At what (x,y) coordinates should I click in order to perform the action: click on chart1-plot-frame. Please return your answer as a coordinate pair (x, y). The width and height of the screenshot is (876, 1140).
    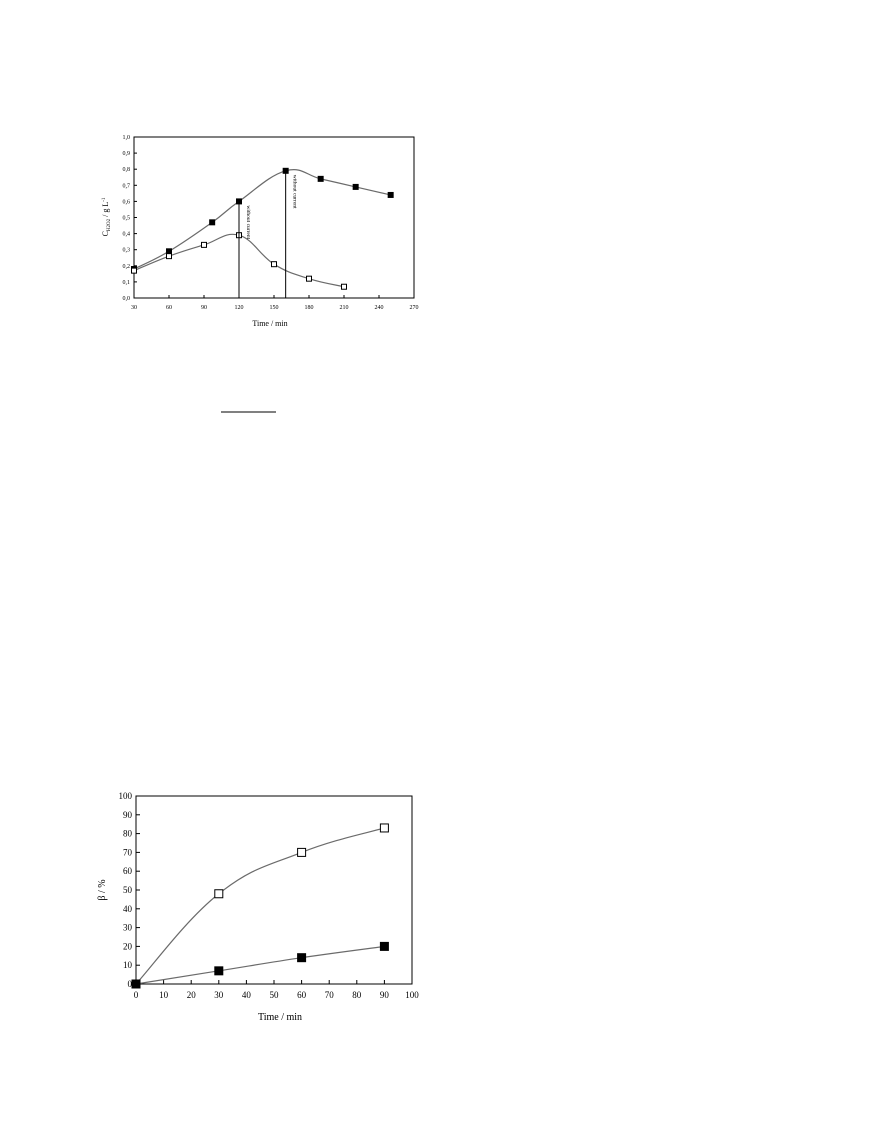
    Looking at the image, I should click on (274, 217).